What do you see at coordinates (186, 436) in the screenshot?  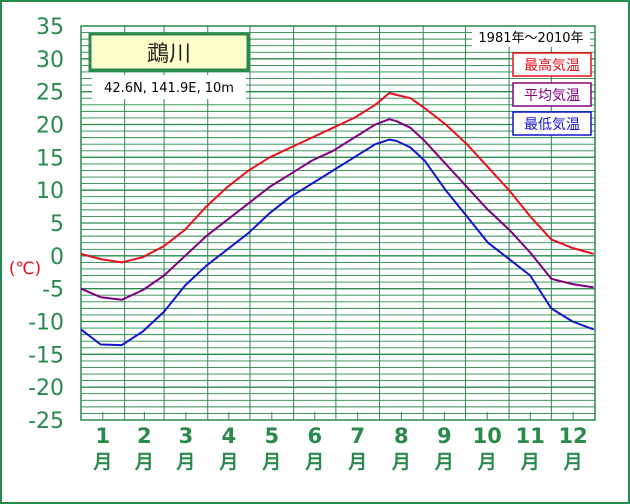 I see `x-tick-label: 3` at bounding box center [186, 436].